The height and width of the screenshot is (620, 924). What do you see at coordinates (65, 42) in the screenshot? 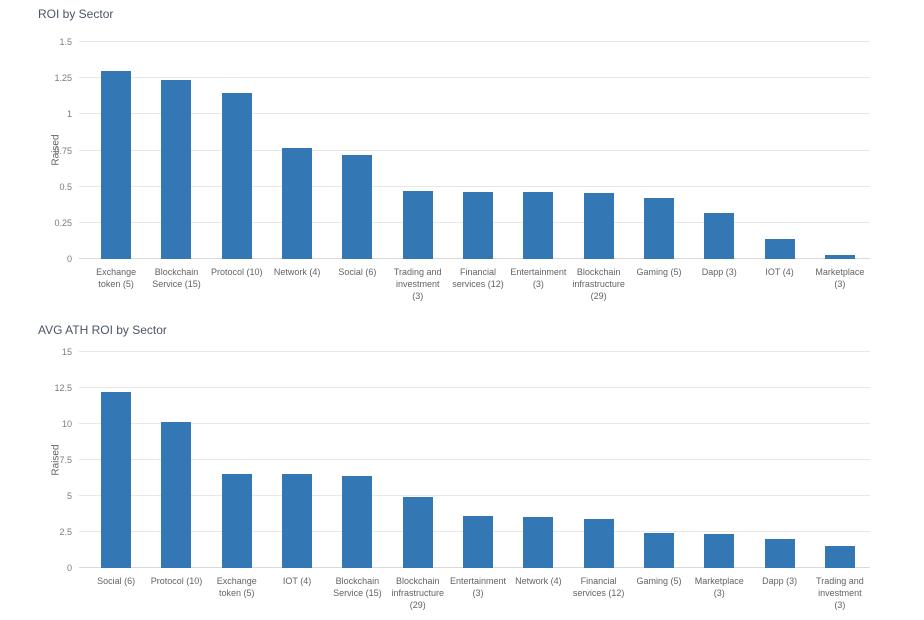
I see `y-tick-label: 1.5` at bounding box center [65, 42].